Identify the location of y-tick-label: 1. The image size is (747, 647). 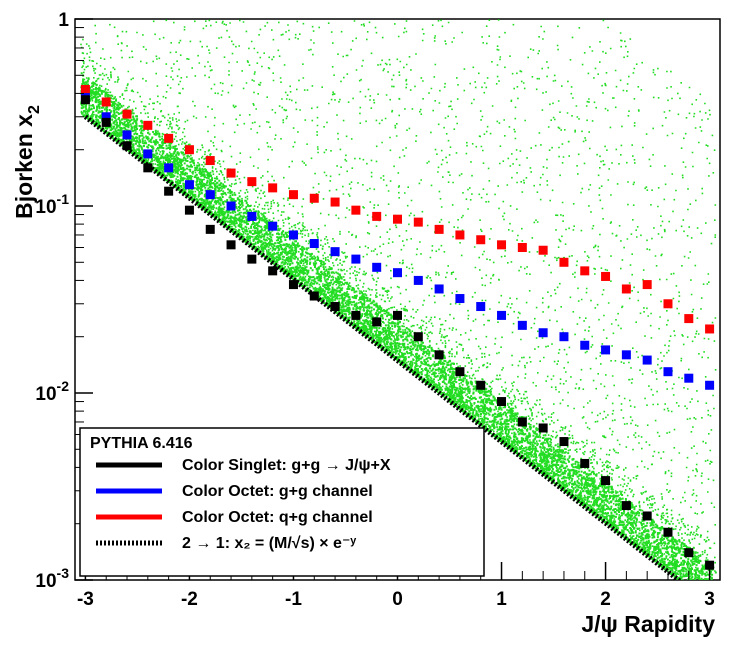
(63, 20).